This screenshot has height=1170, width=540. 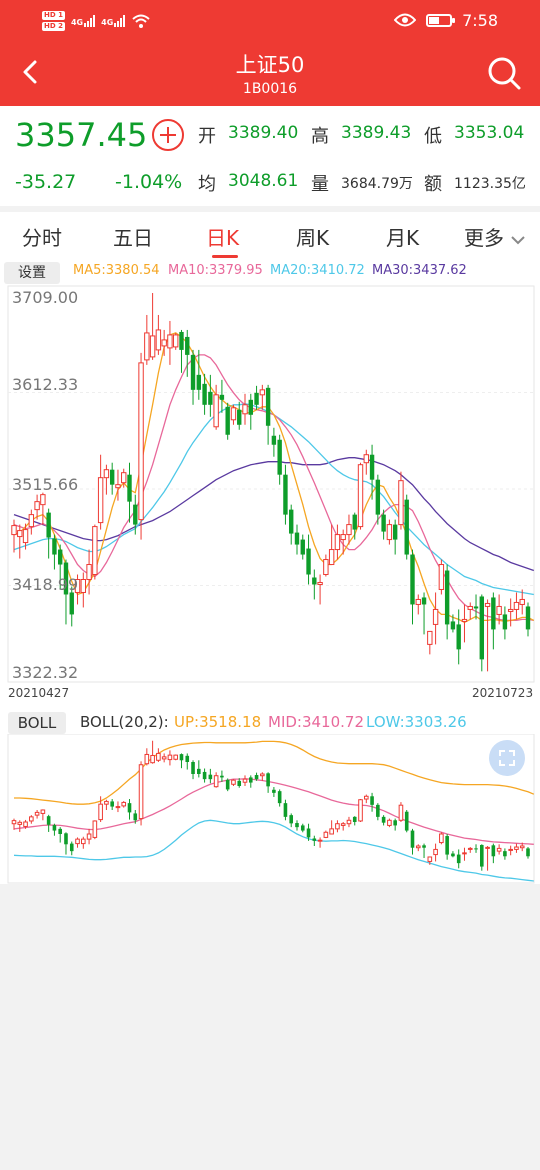 I want to click on ma30-line, so click(x=274, y=514).